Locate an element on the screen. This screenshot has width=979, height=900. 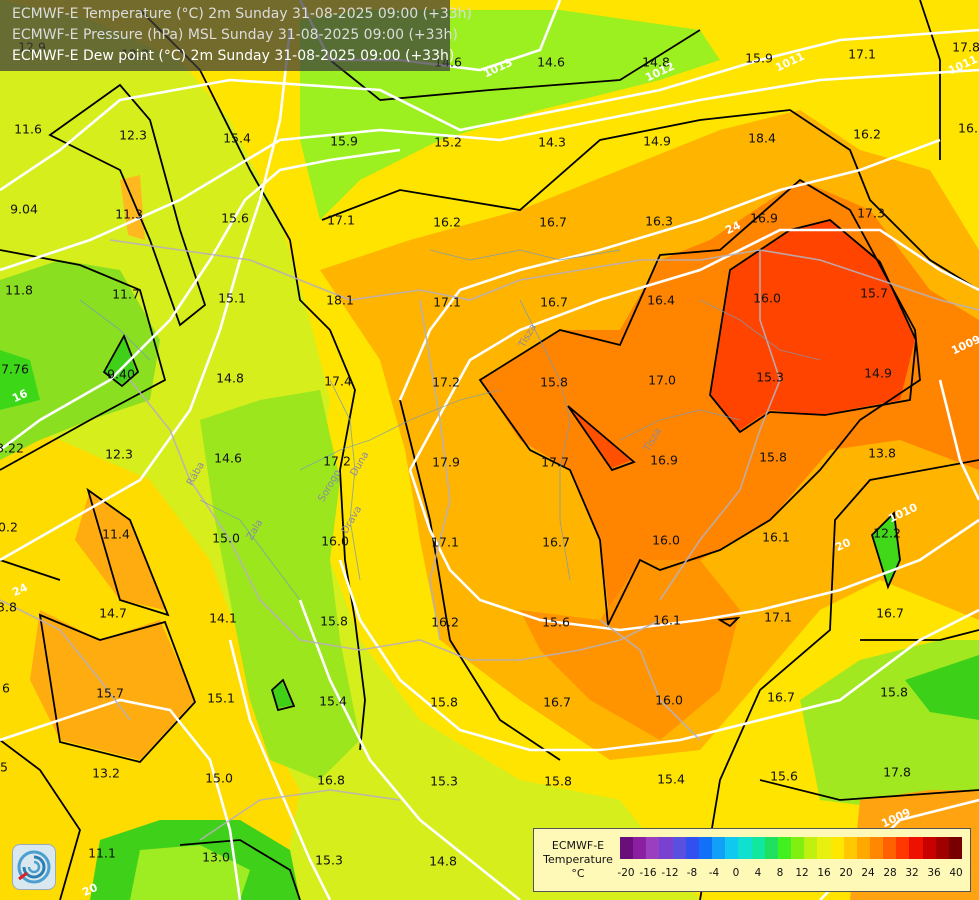
station-value: 15.2 is located at coordinates (448, 142).